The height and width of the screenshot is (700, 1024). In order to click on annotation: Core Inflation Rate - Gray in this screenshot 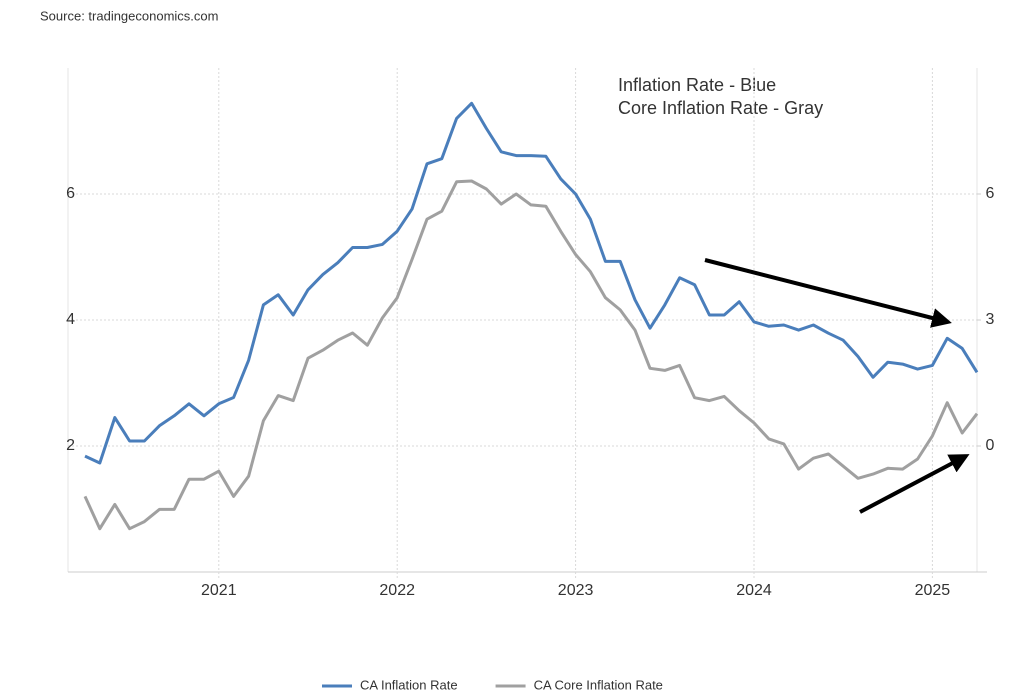, I will do `click(720, 108)`.